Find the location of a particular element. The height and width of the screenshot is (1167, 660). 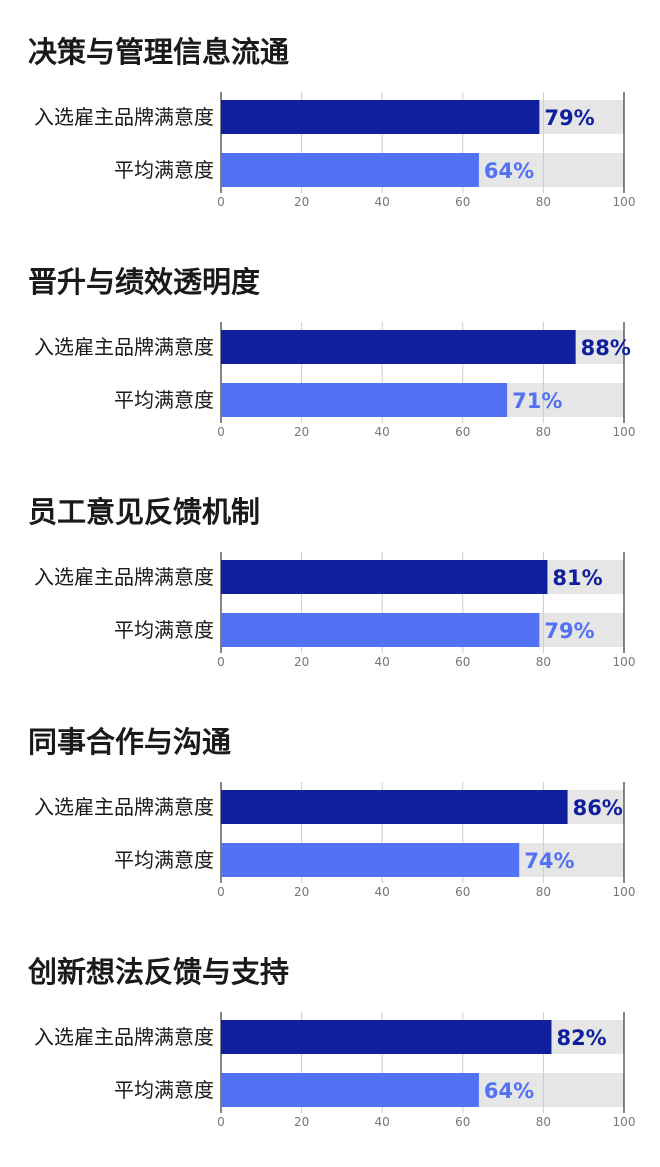

chart-title: 决策与管理信息流通 is located at coordinates (158, 52).